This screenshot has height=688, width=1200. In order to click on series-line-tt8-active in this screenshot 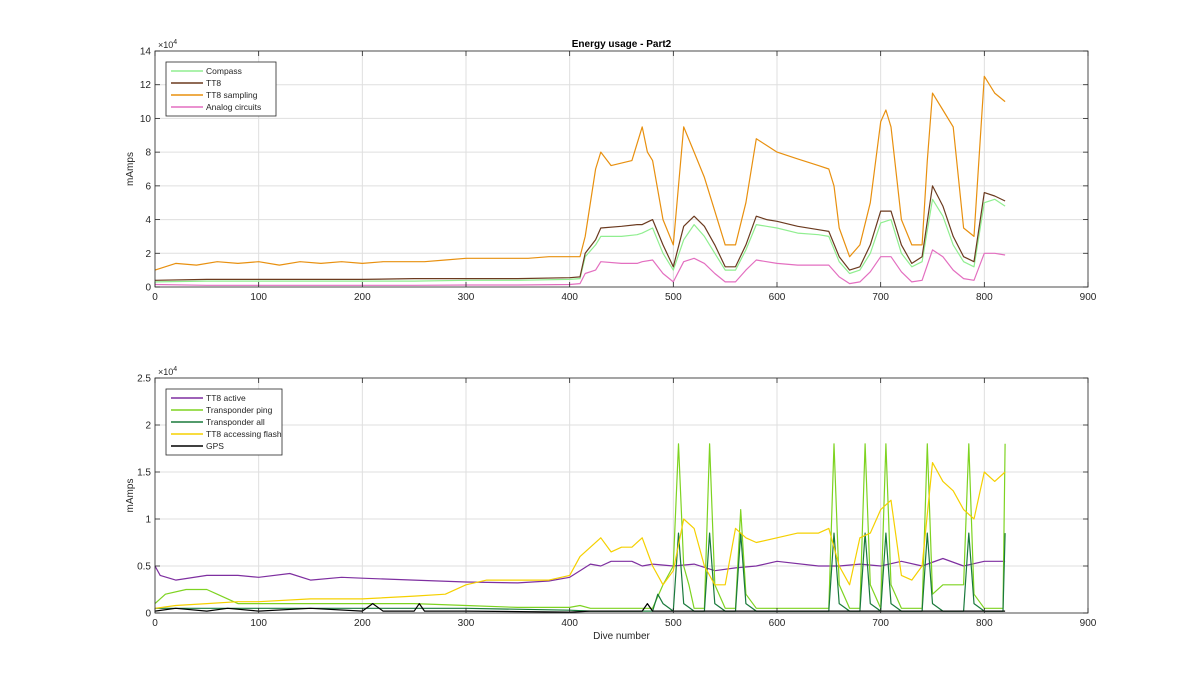, I will do `click(580, 570)`.